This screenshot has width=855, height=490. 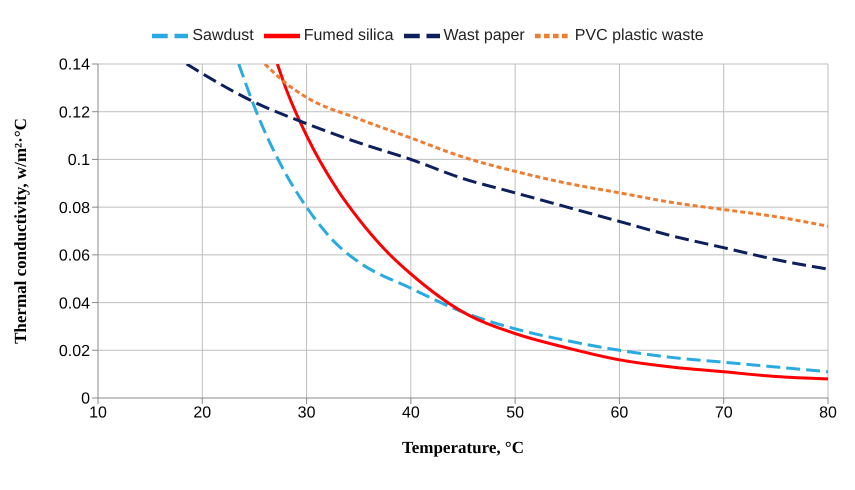 What do you see at coordinates (98, 413) in the screenshot?
I see `x-tick-label: 10` at bounding box center [98, 413].